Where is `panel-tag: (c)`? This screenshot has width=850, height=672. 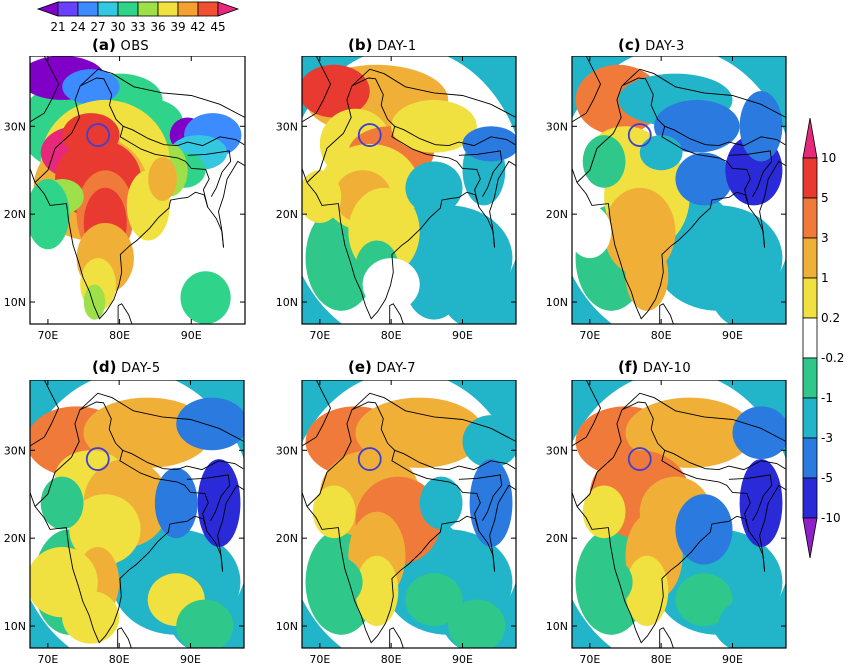 panel-tag: (c) is located at coordinates (629, 45).